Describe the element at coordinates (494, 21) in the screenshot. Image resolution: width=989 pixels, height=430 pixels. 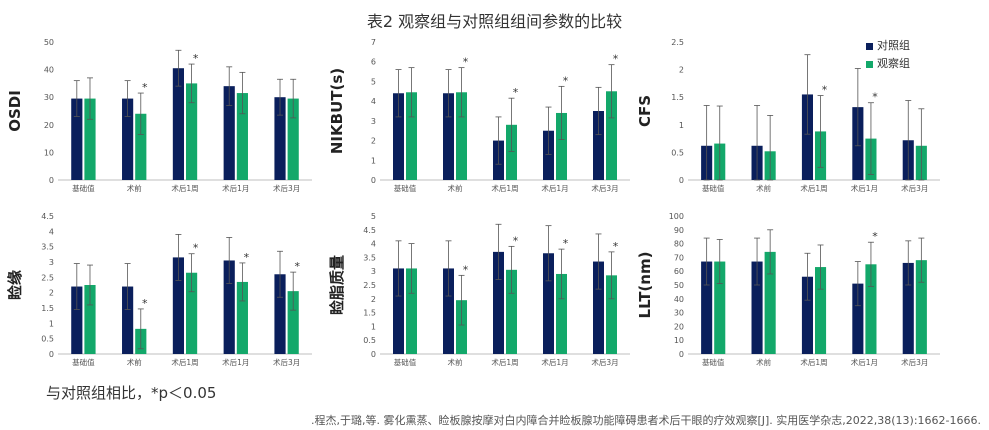
I see `page-title: 表2 观察组与对照组组间参数的比较` at that location.